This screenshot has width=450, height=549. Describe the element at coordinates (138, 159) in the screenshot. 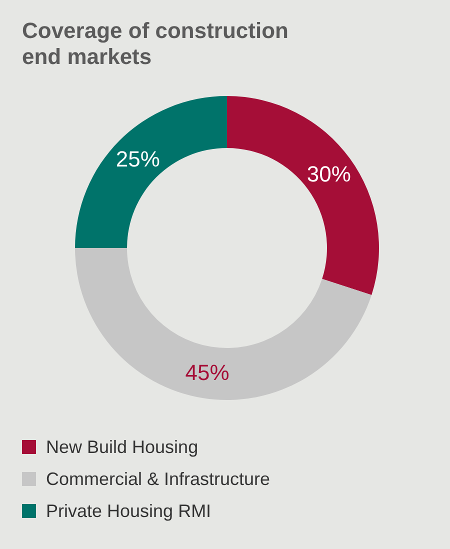

I see `data-label: 25%` at that location.